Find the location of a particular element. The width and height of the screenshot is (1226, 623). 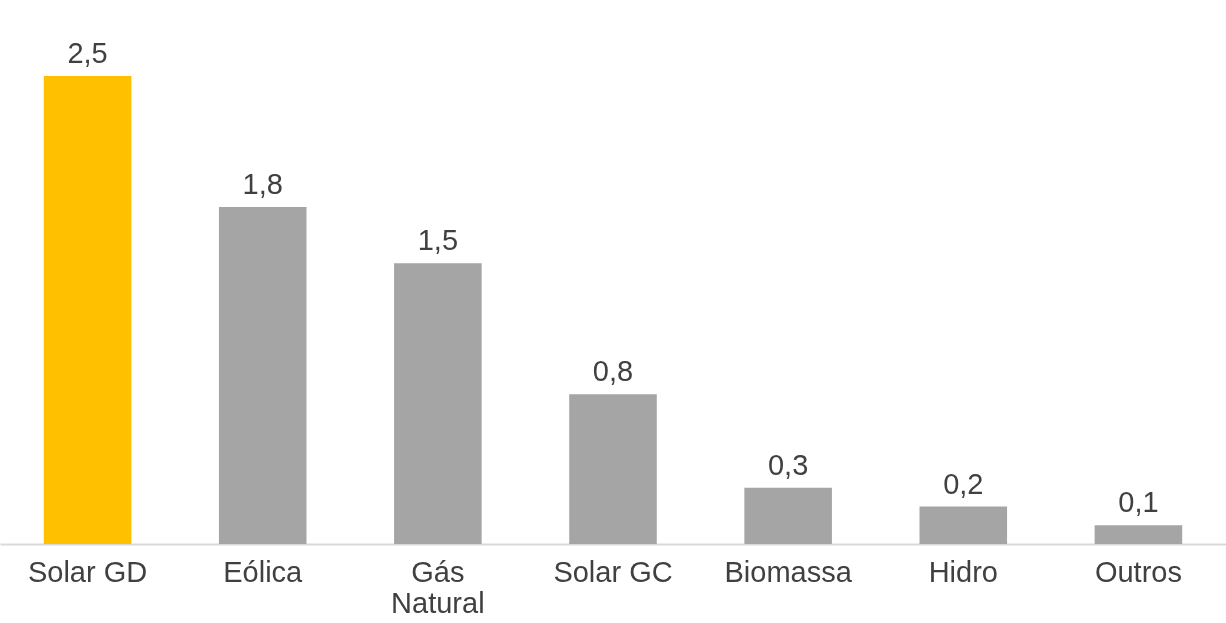

x-tick-label: Biomassa is located at coordinates (788, 571).